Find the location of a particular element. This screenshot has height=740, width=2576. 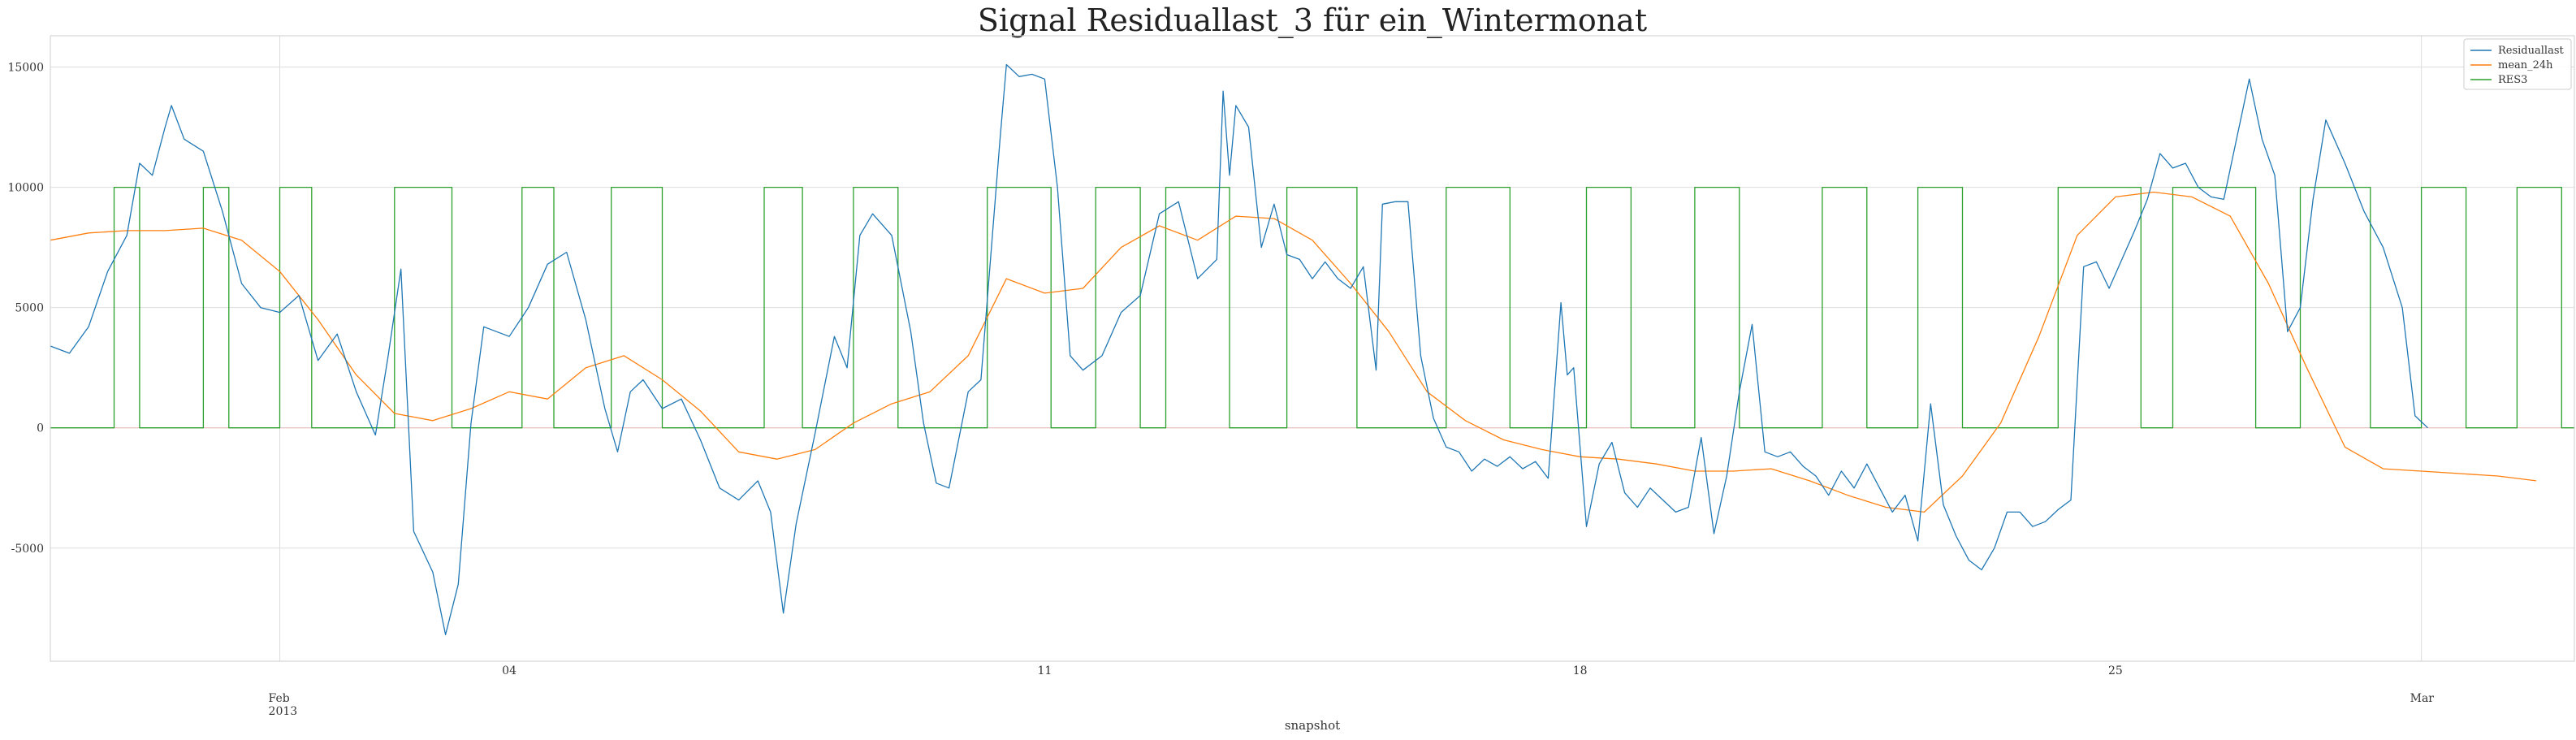

y-tick-label: 10000 is located at coordinates (26, 188).